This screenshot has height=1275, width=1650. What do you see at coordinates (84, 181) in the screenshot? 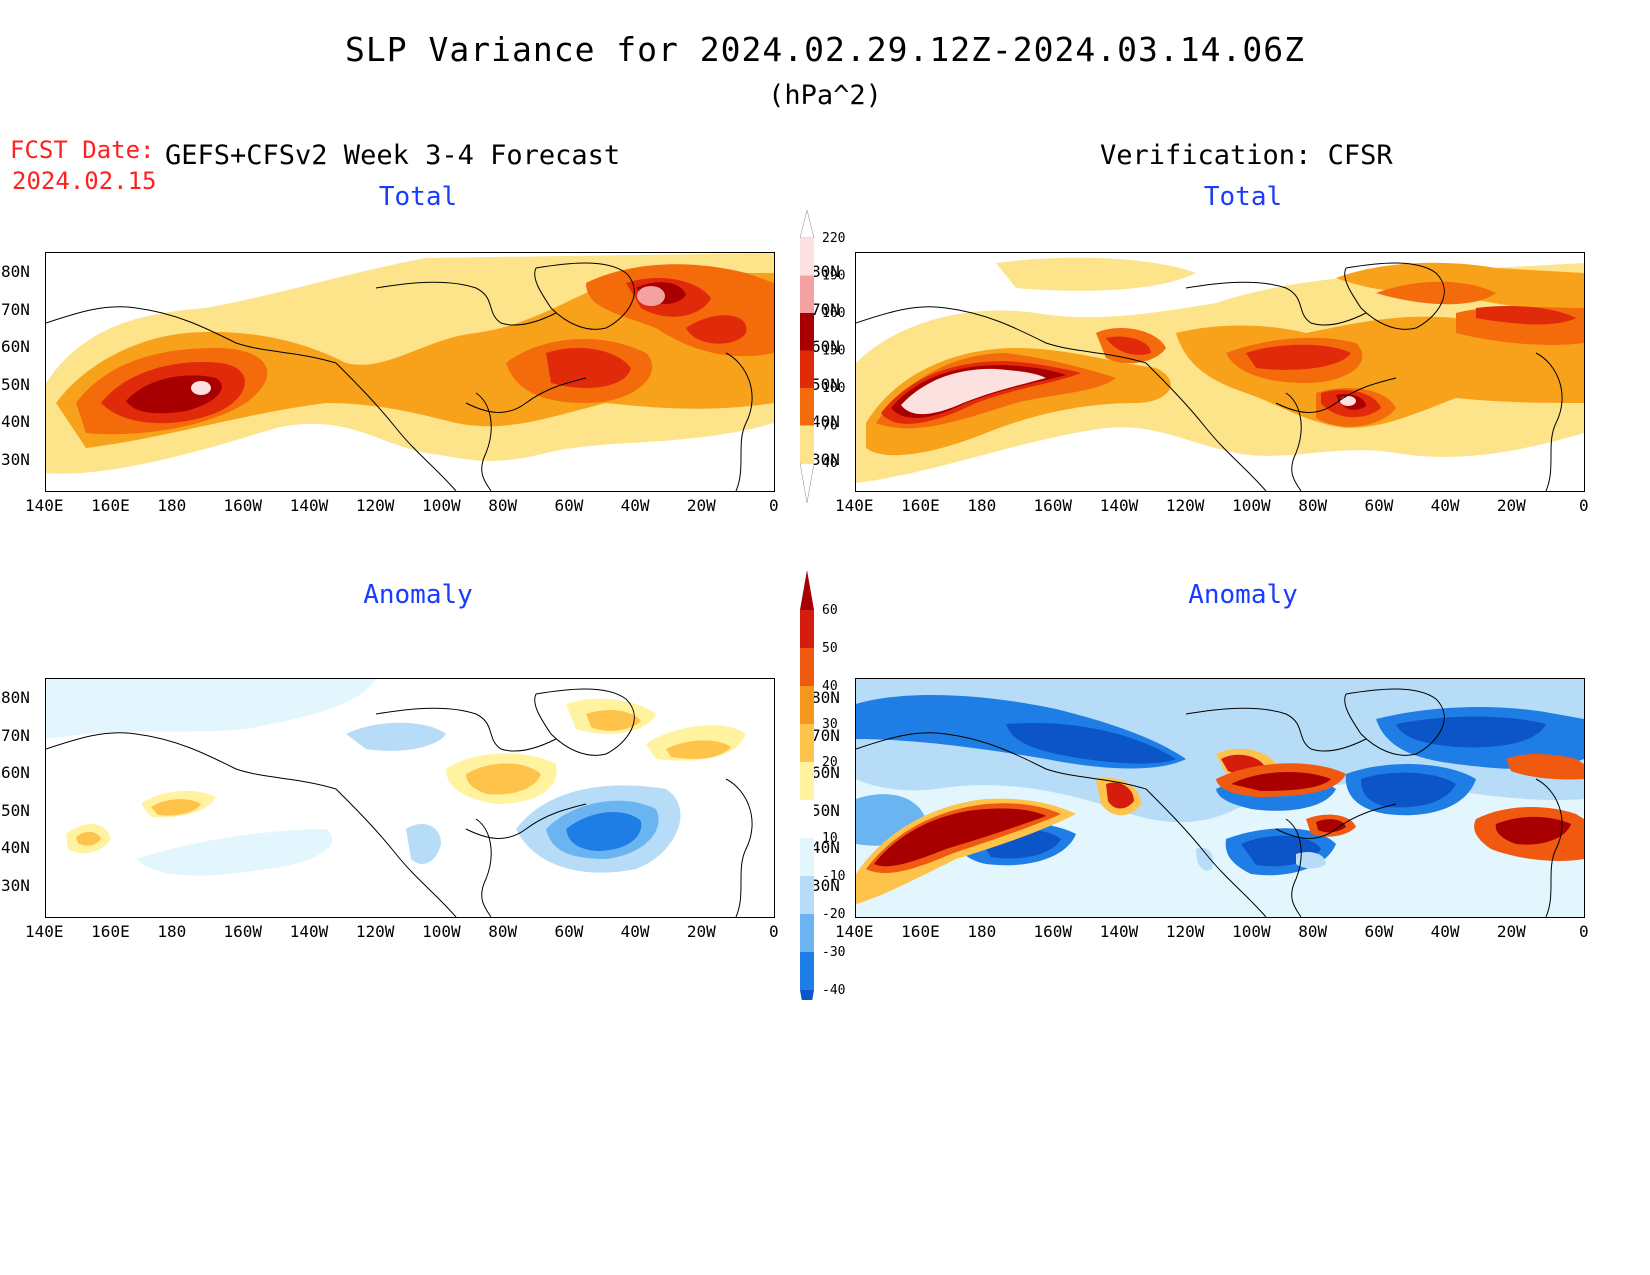
I see `fcst-date-value: 2024.02.15` at bounding box center [84, 181].